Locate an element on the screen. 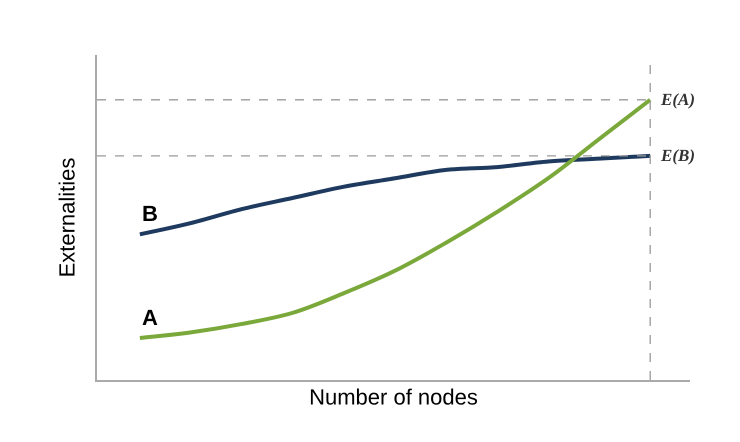 This screenshot has width=740, height=442. series-label: A is located at coordinates (150, 317).